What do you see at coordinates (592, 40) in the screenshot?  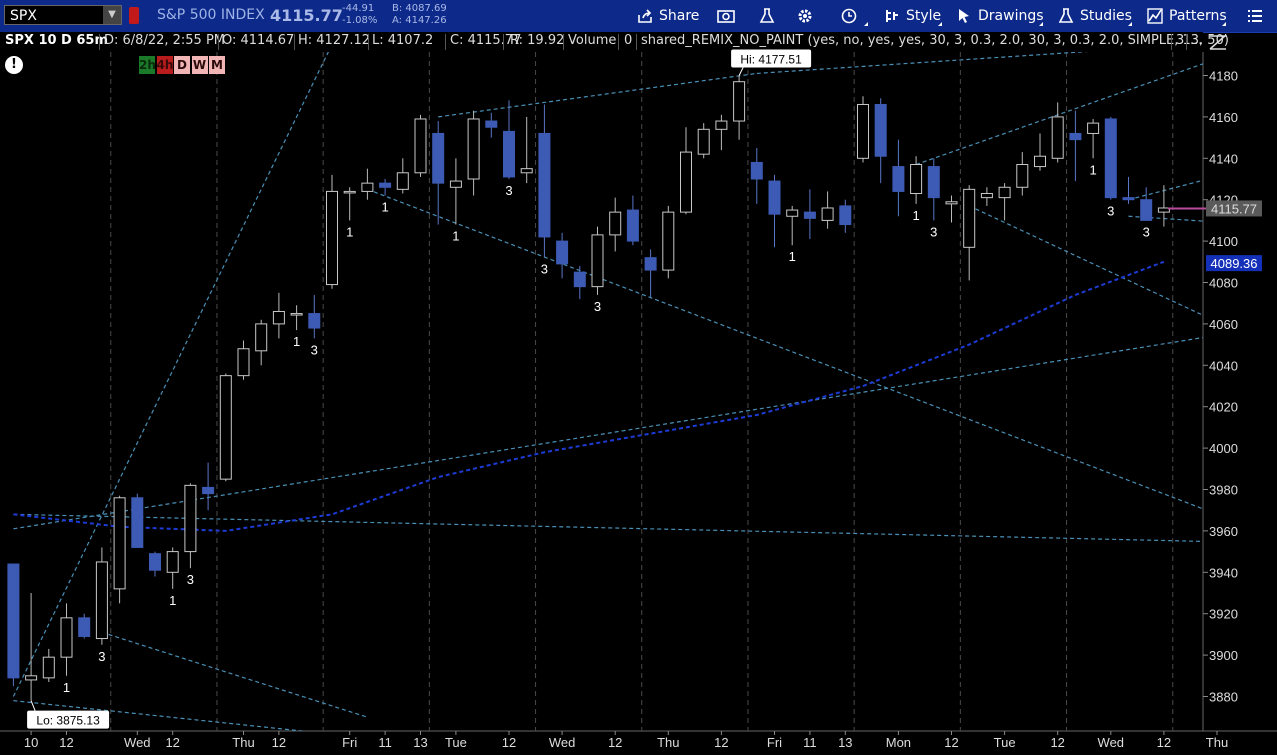 I see `volume-label: Volume` at bounding box center [592, 40].